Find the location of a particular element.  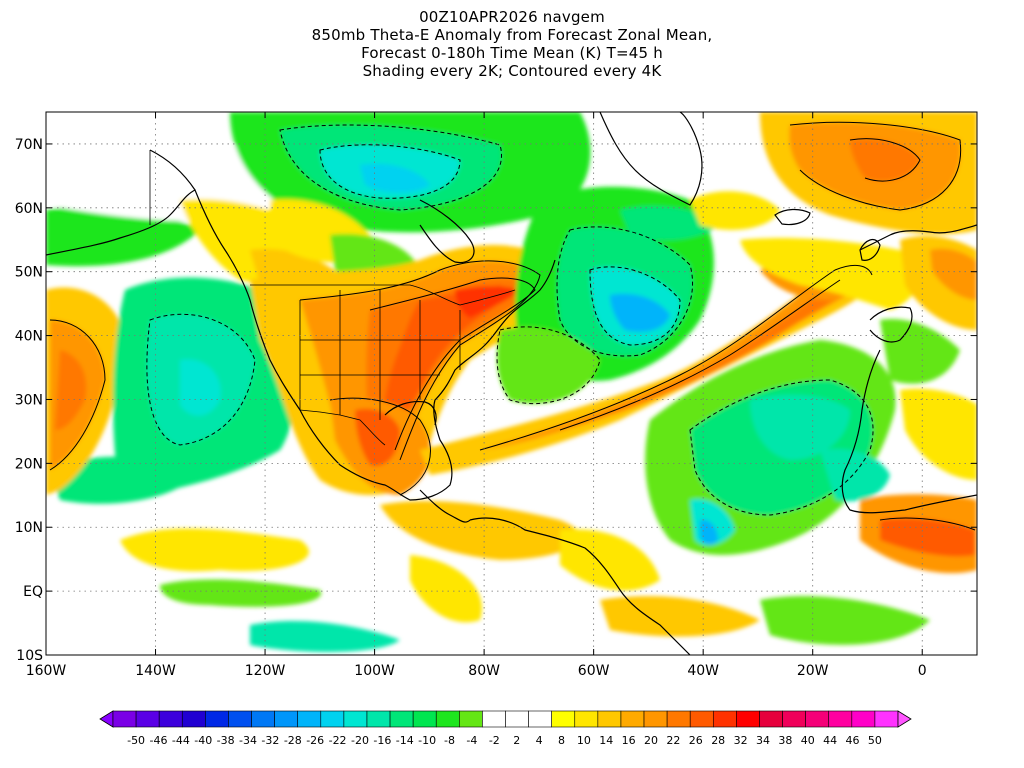

coastline-central-america is located at coordinates (445, 506).